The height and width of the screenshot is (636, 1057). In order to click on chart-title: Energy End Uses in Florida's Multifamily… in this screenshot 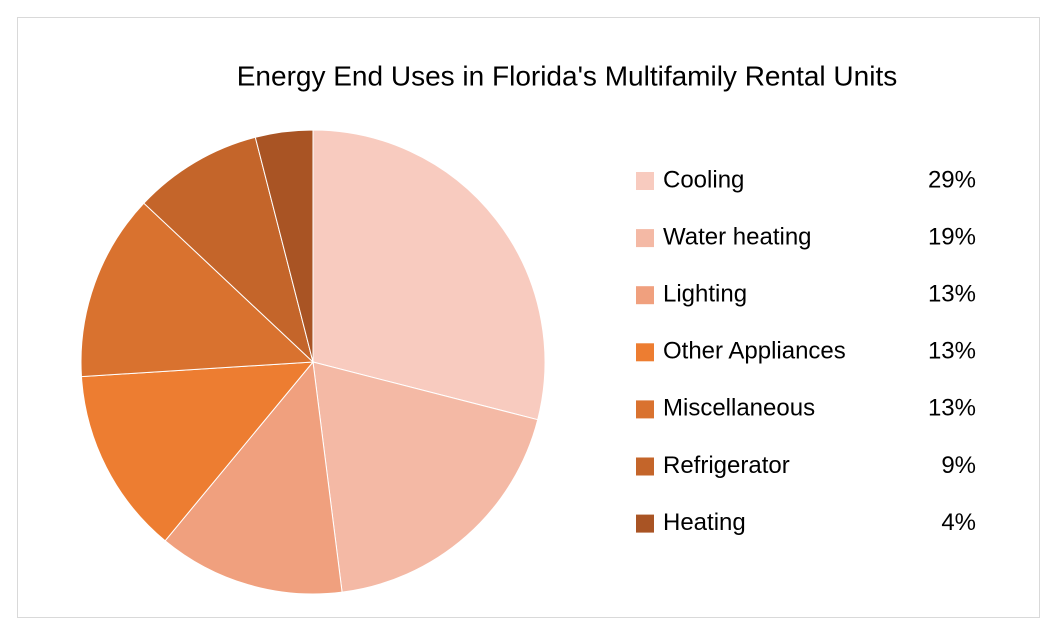, I will do `click(567, 75)`.